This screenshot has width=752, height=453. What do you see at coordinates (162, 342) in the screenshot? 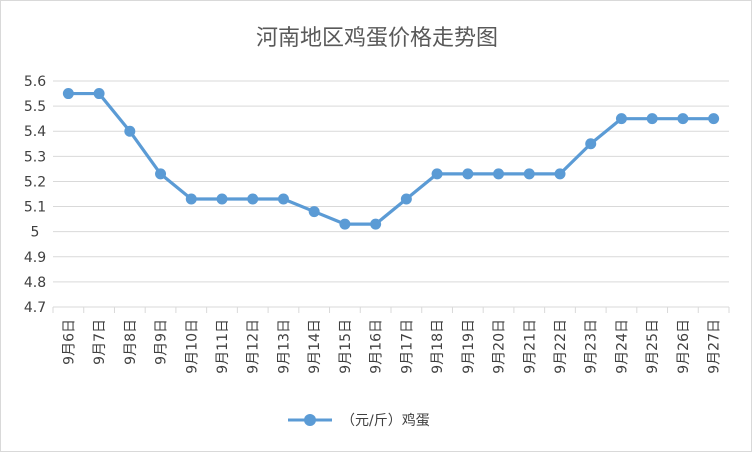
I see `x-tick-label: 9月9日` at bounding box center [162, 342].